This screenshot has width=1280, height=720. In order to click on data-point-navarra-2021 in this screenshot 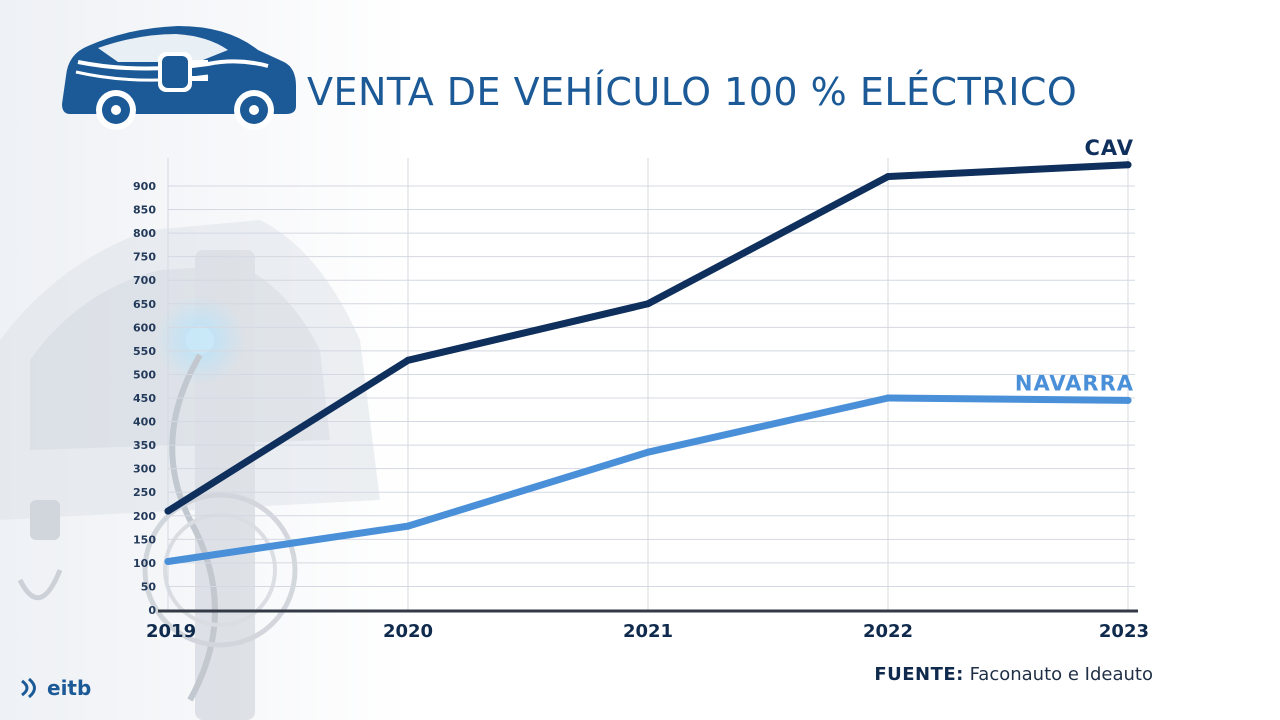, I will do `click(648, 452)`.